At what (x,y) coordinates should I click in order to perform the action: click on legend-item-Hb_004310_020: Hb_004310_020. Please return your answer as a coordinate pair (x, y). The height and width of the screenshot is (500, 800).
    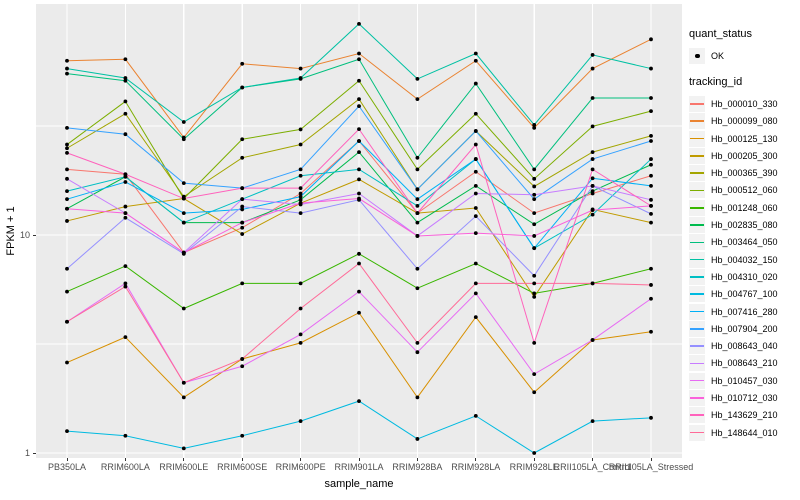
    Looking at the image, I should click on (744, 276).